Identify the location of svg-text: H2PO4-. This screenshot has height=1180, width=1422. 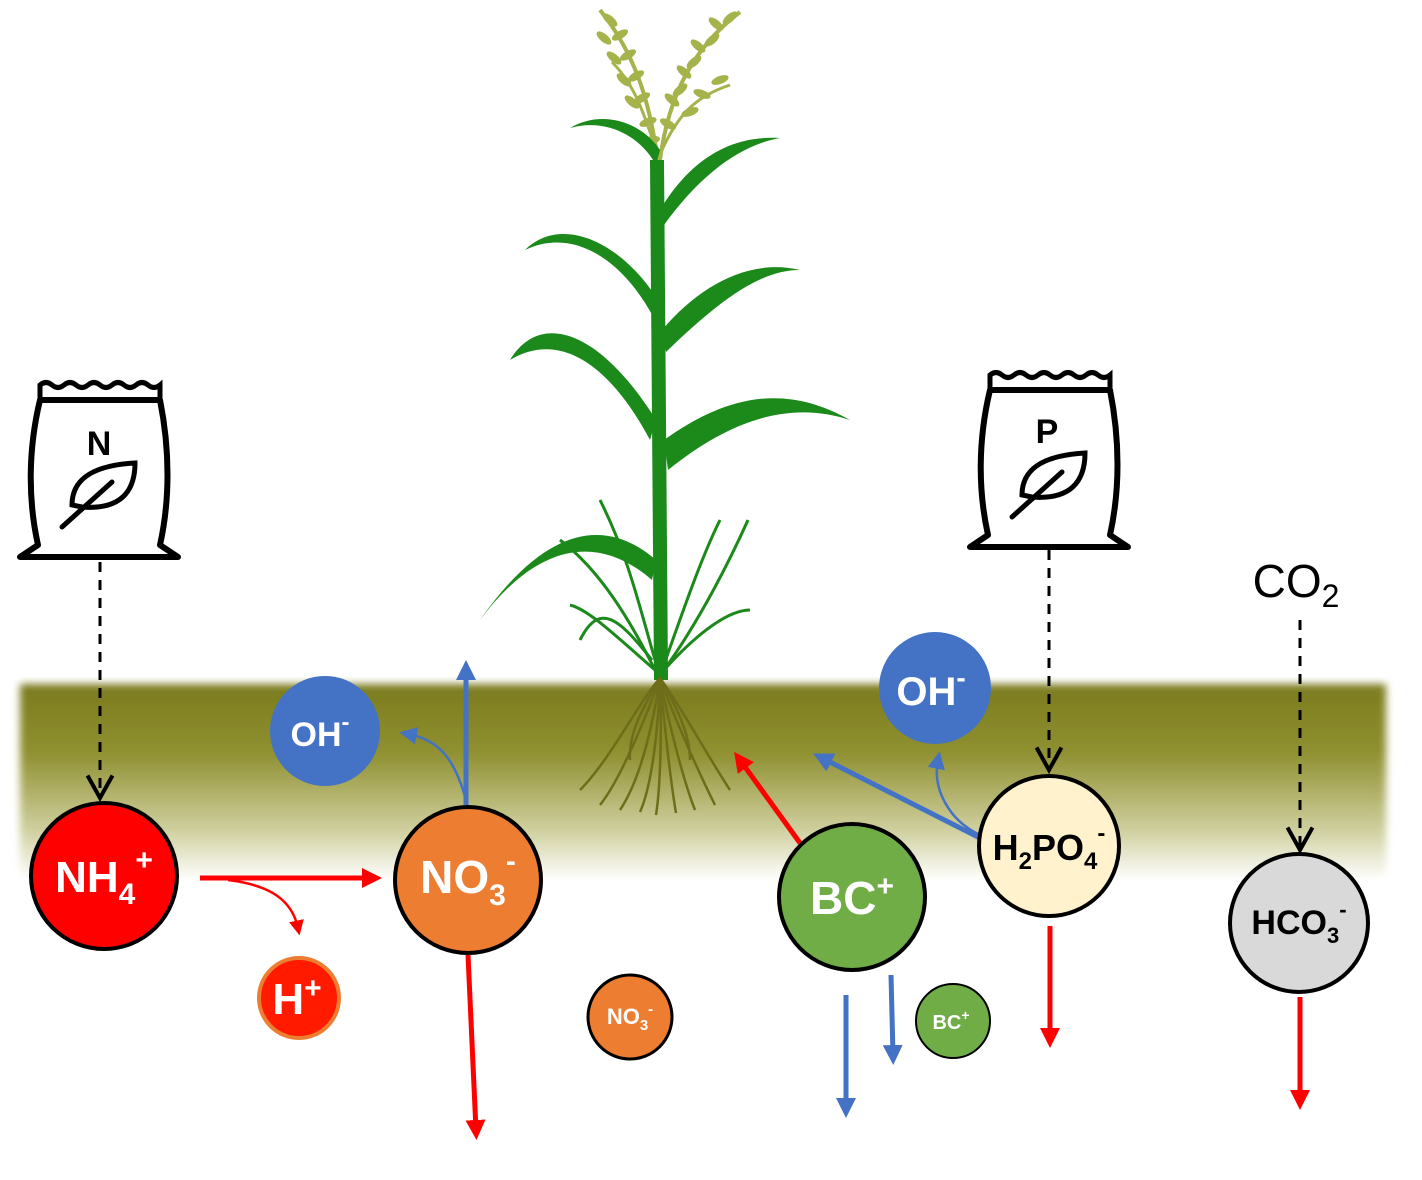
(1049, 847).